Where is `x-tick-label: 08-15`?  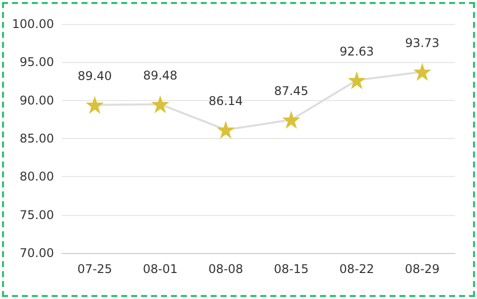
x-tick-label: 08-15 is located at coordinates (291, 269).